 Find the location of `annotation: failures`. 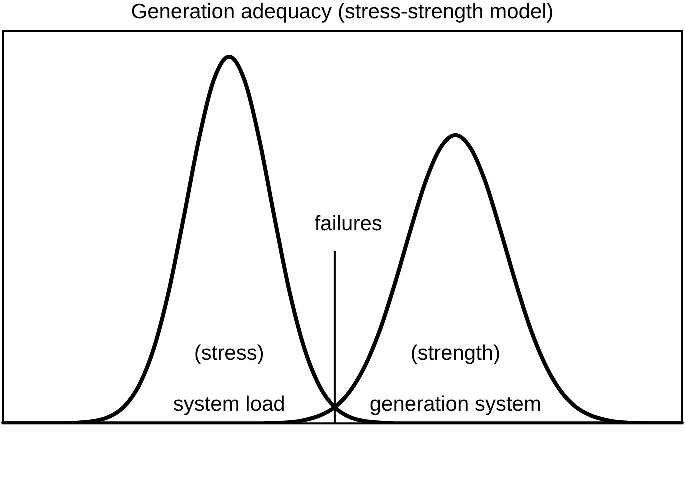

annotation: failures is located at coordinates (348, 224).